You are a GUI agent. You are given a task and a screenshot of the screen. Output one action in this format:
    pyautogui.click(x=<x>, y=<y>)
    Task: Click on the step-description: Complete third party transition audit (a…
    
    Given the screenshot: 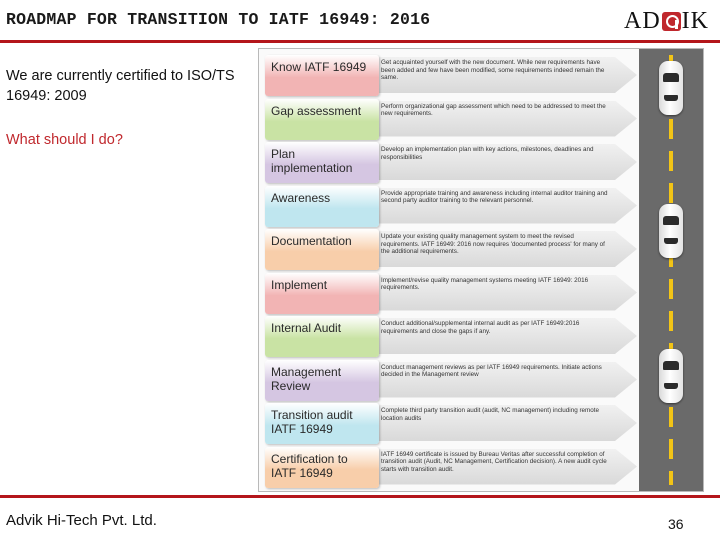 What is the action you would take?
    pyautogui.click(x=506, y=423)
    